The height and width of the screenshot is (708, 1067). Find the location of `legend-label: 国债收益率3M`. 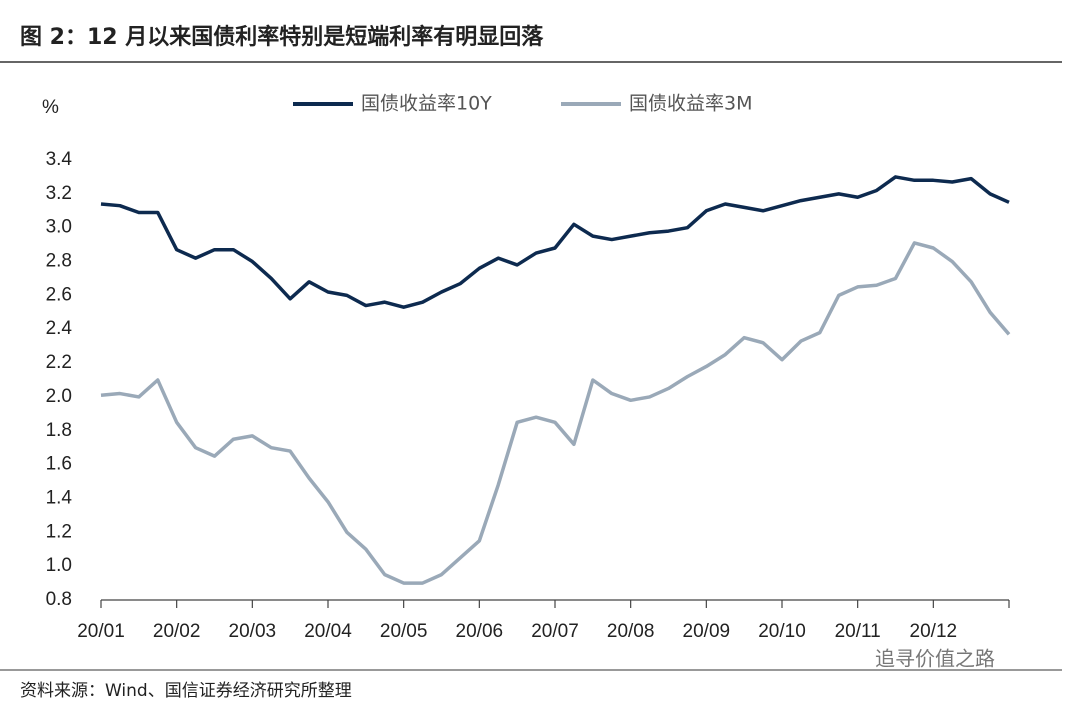

legend-label: 国债收益率3M is located at coordinates (690, 104).